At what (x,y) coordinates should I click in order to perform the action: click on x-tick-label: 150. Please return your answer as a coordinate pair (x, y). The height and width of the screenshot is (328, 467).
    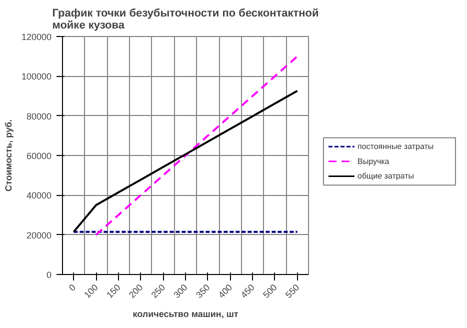
    Looking at the image, I should click on (113, 291).